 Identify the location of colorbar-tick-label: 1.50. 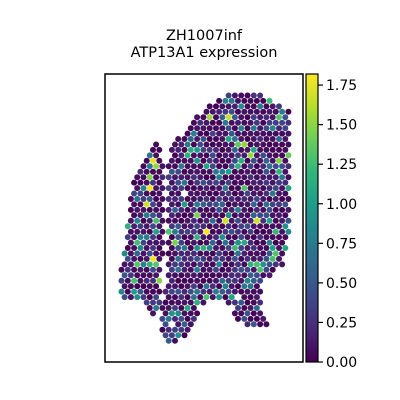
(341, 126).